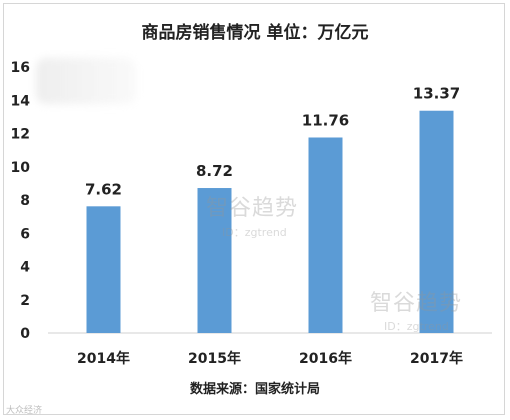  I want to click on y-tick-label: 6, so click(25, 234).